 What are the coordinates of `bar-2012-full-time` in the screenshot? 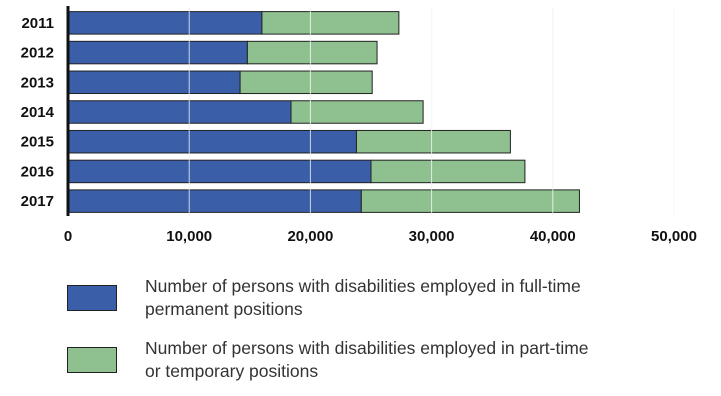 It's located at (157, 52).